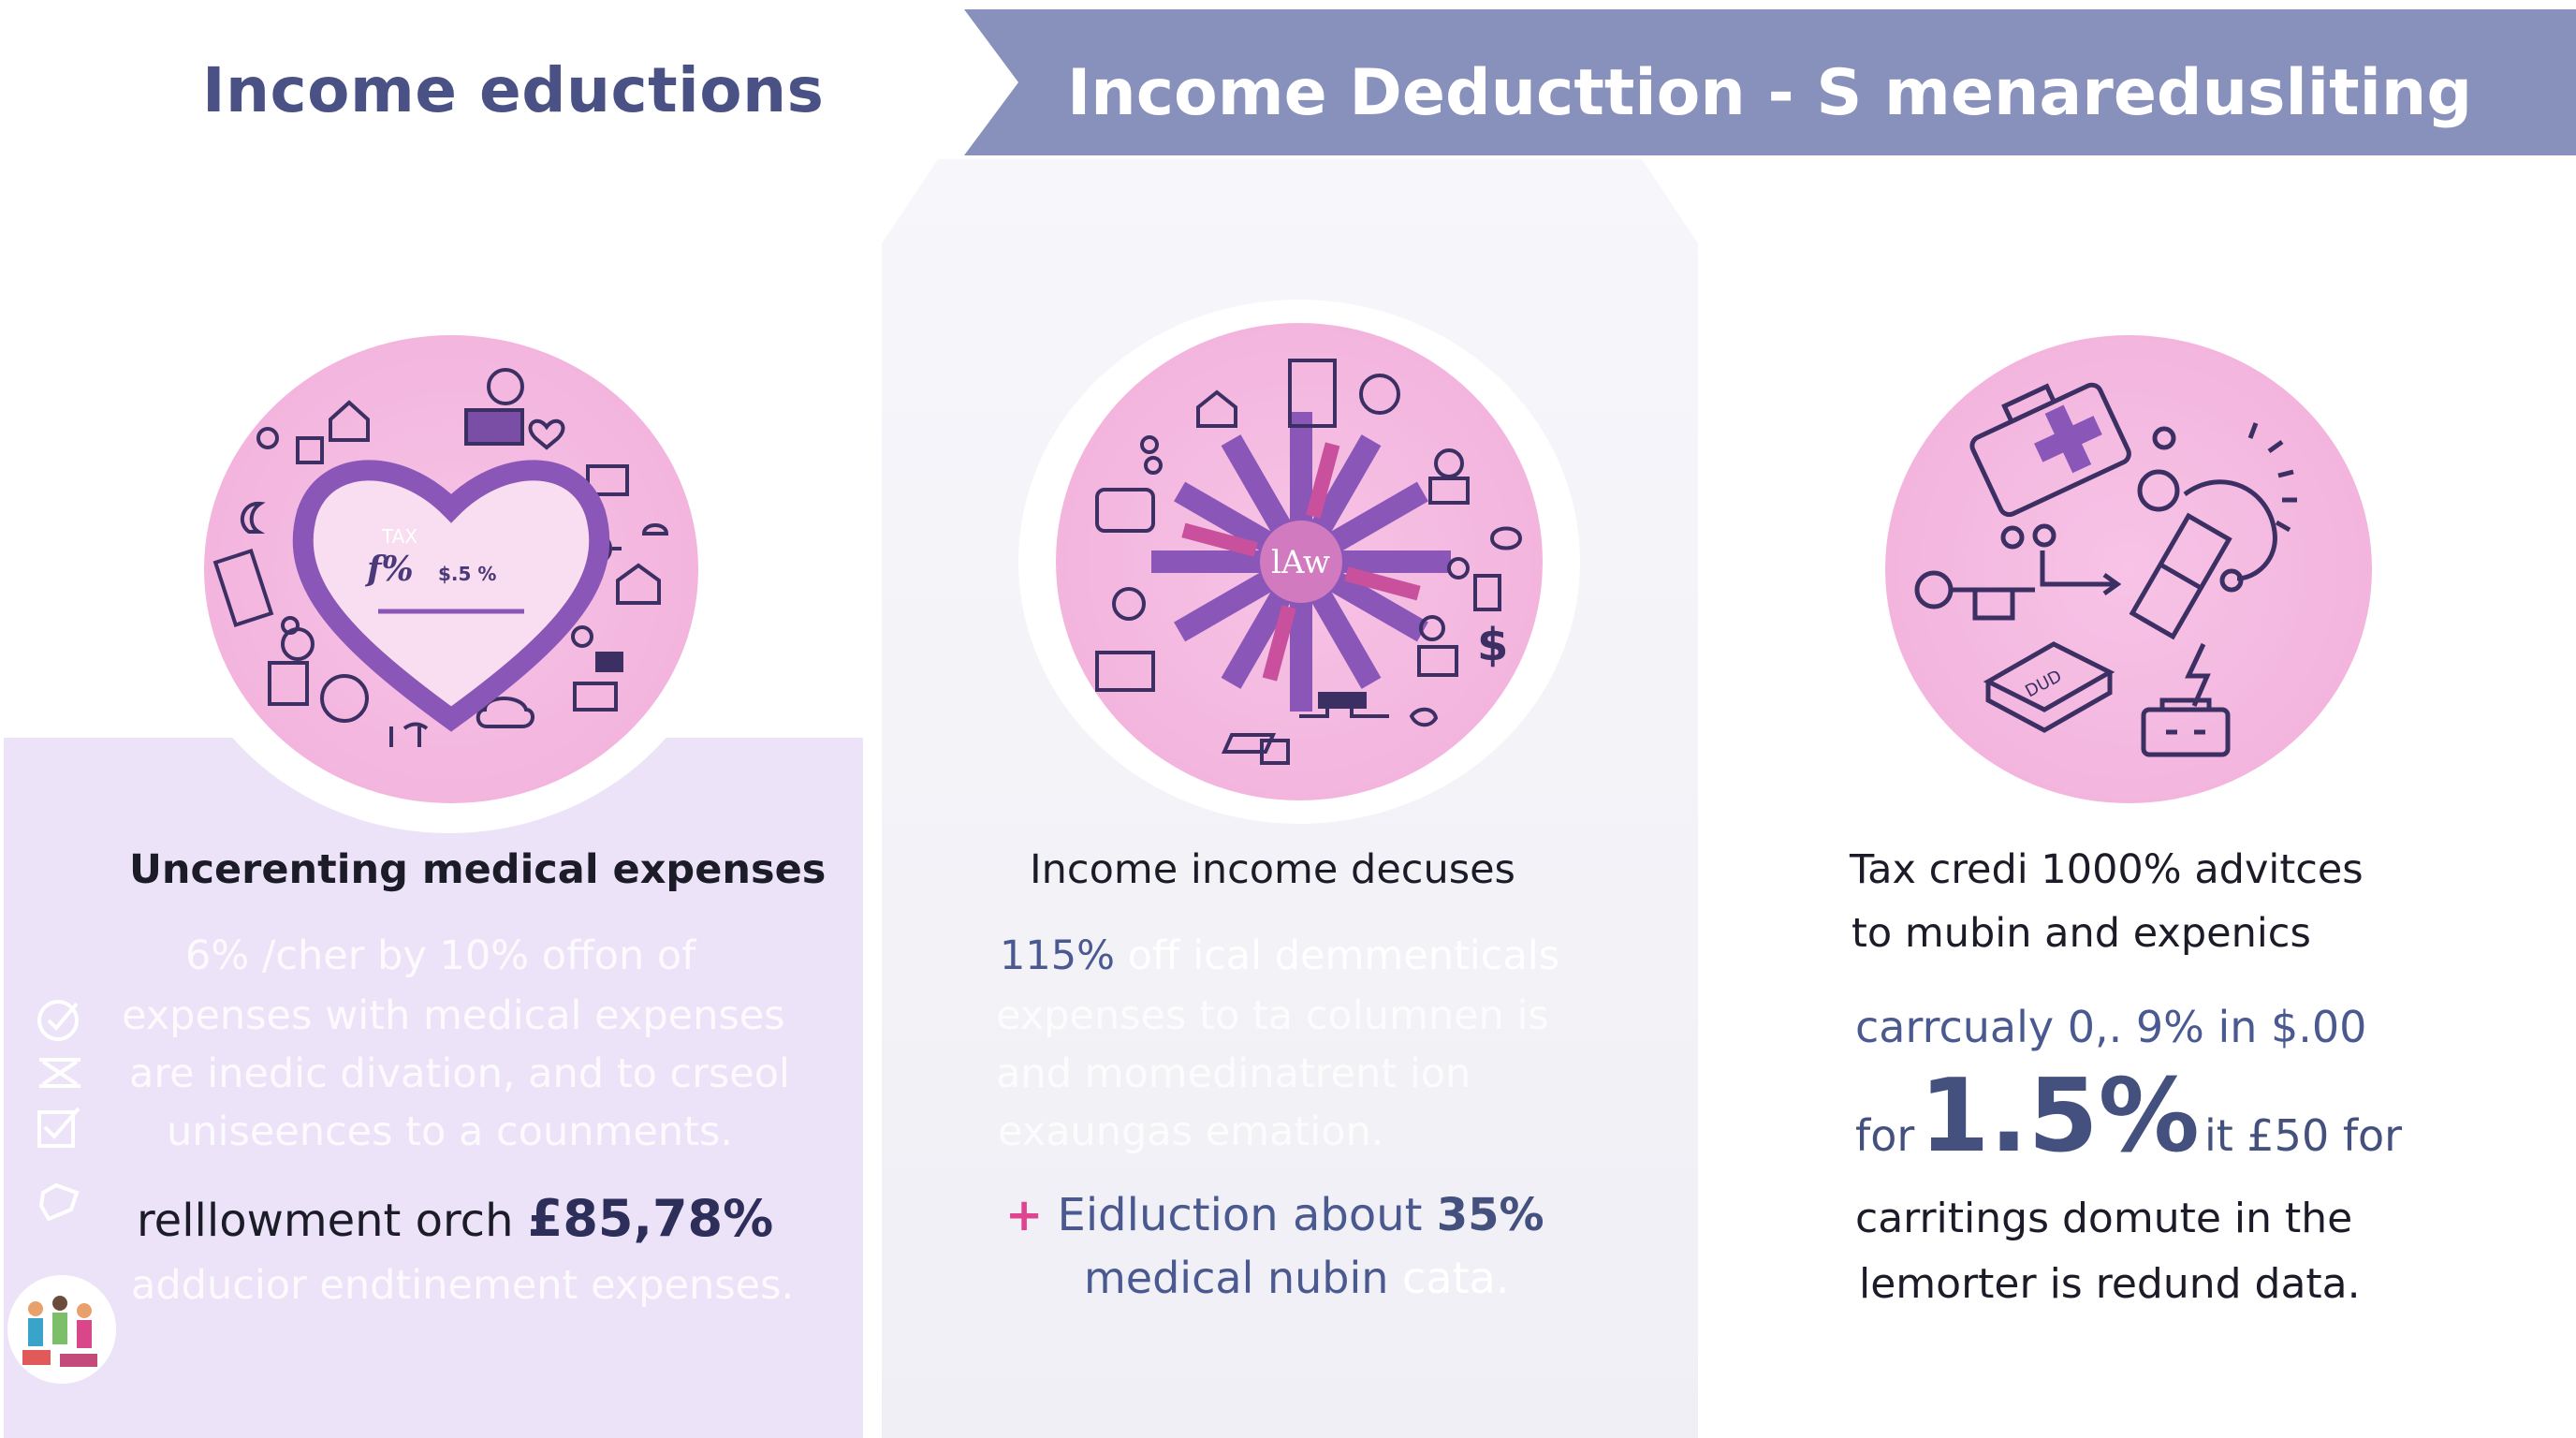  I want to click on medical-kit-illustration: DUD, so click(2105, 569).